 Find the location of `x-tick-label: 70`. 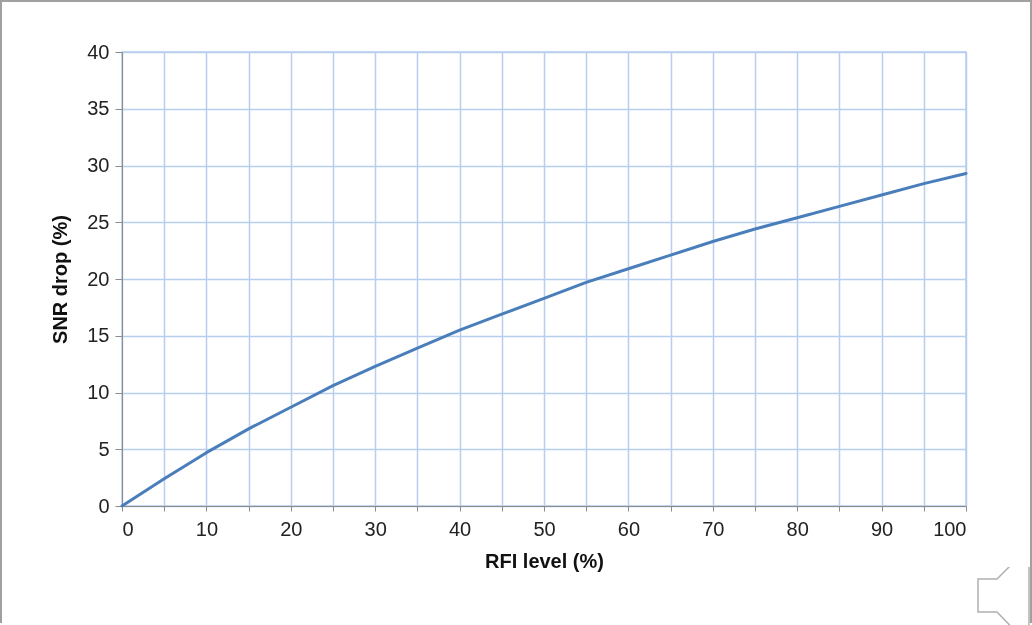

x-tick-label: 70 is located at coordinates (713, 528).